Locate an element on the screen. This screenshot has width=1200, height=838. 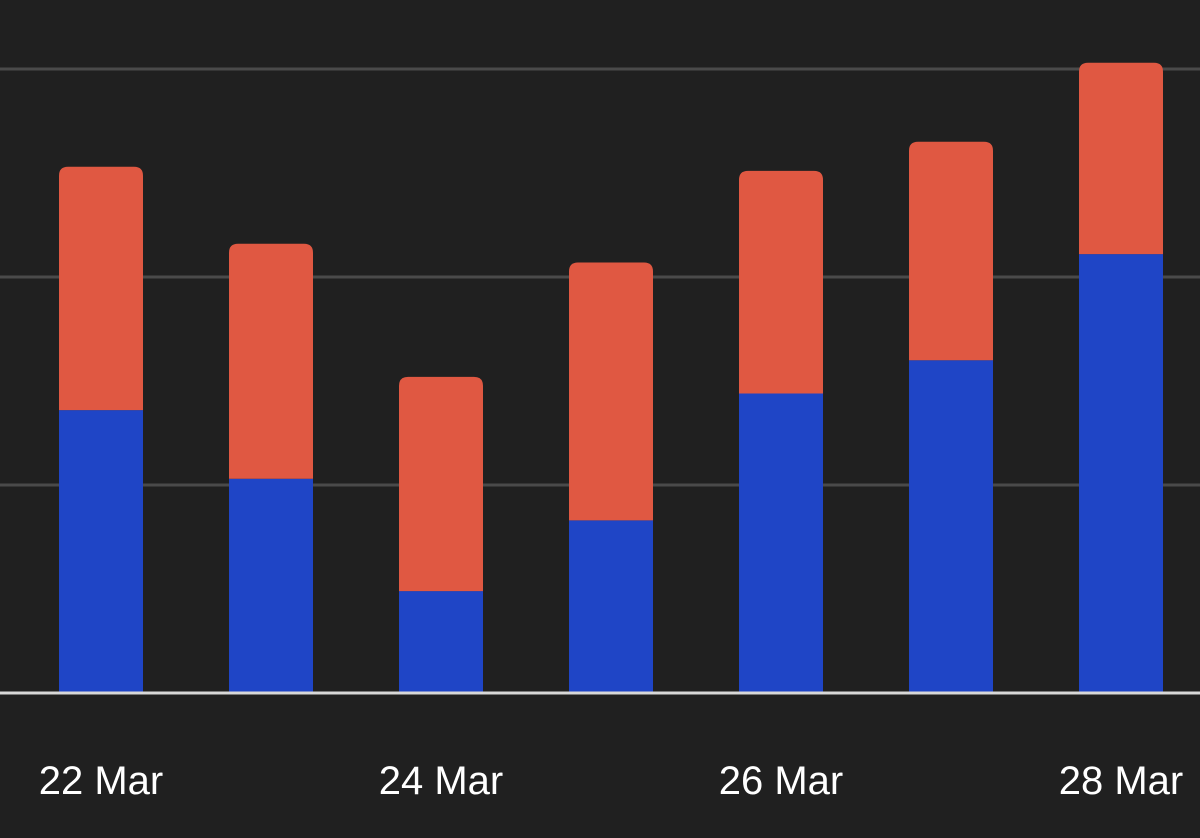
x-tick-label: 24 Mar is located at coordinates (441, 781).